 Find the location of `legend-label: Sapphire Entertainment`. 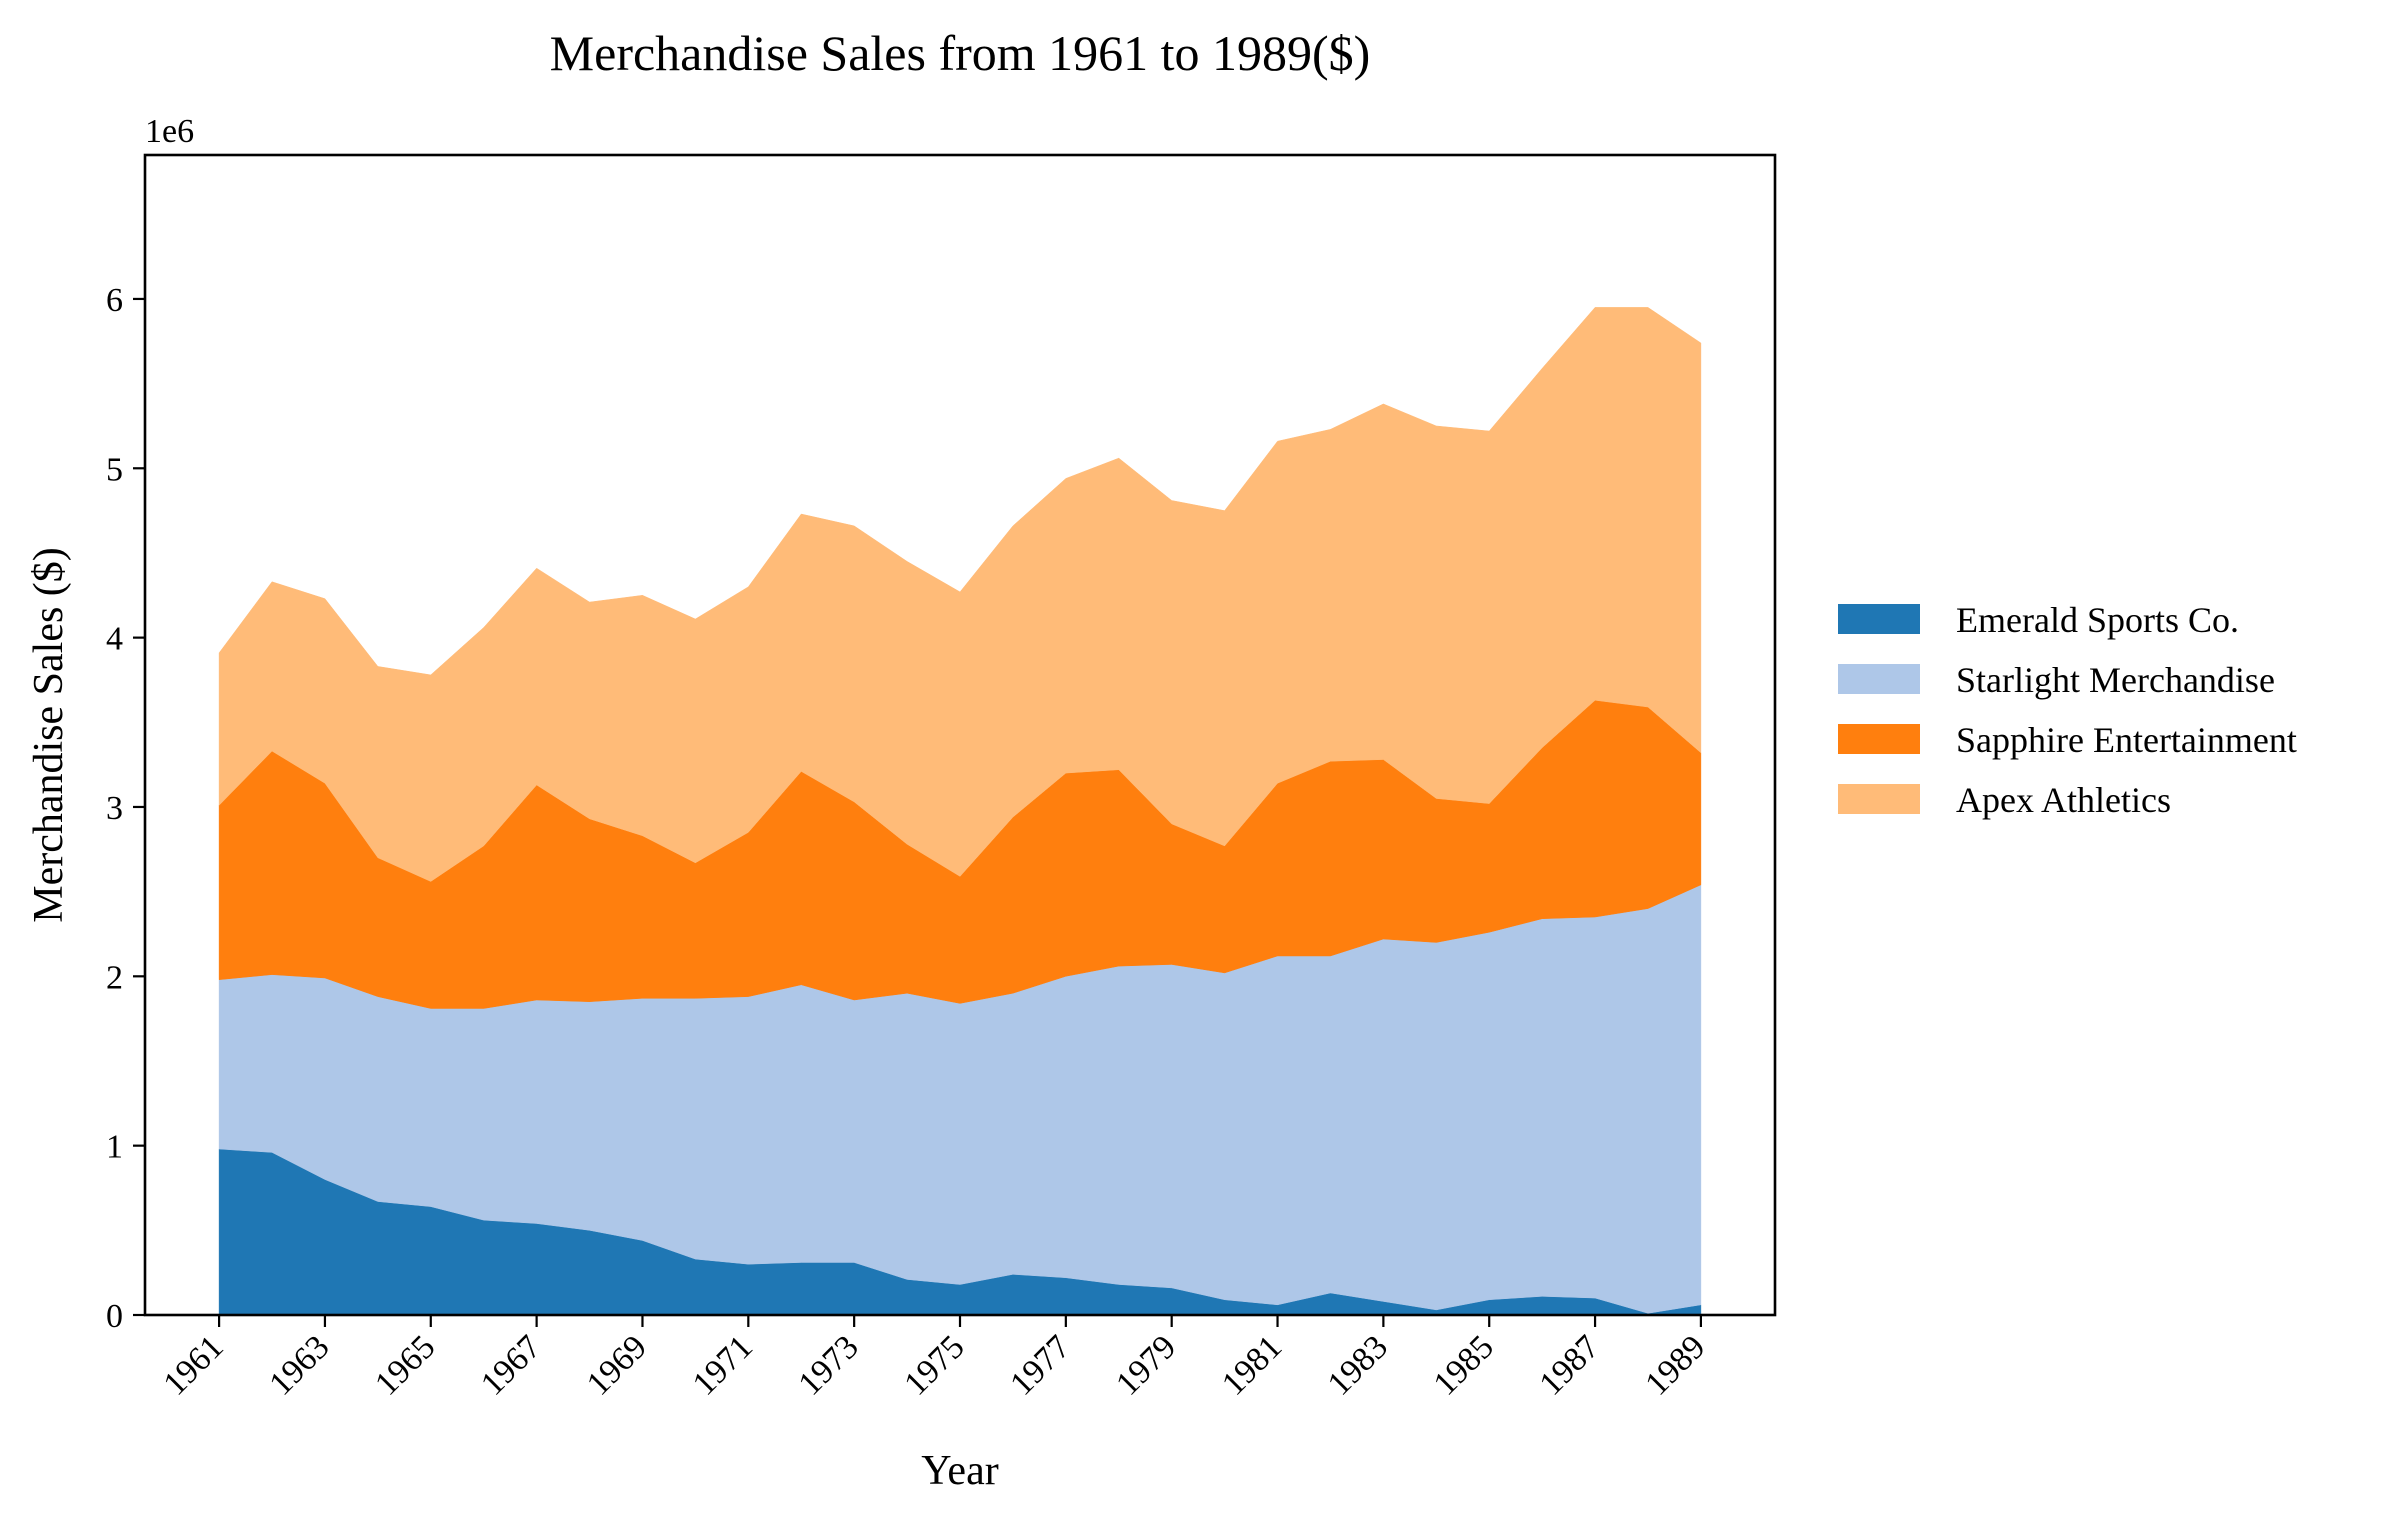

legend-label: Sapphire Entertainment is located at coordinates (2126, 740).